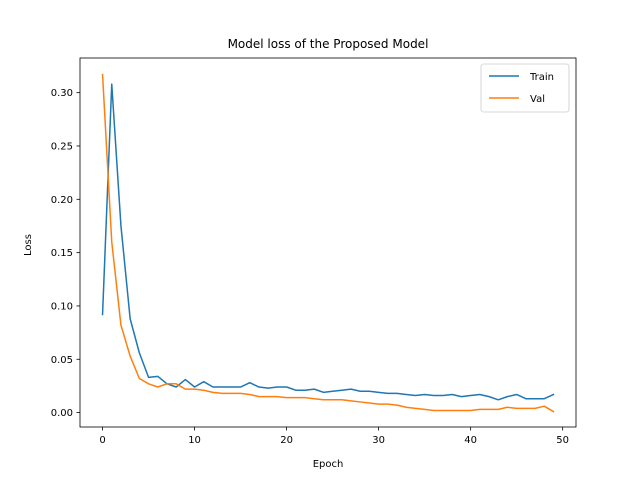  Describe the element at coordinates (378, 440) in the screenshot. I see `x-tick-label: 30` at that location.